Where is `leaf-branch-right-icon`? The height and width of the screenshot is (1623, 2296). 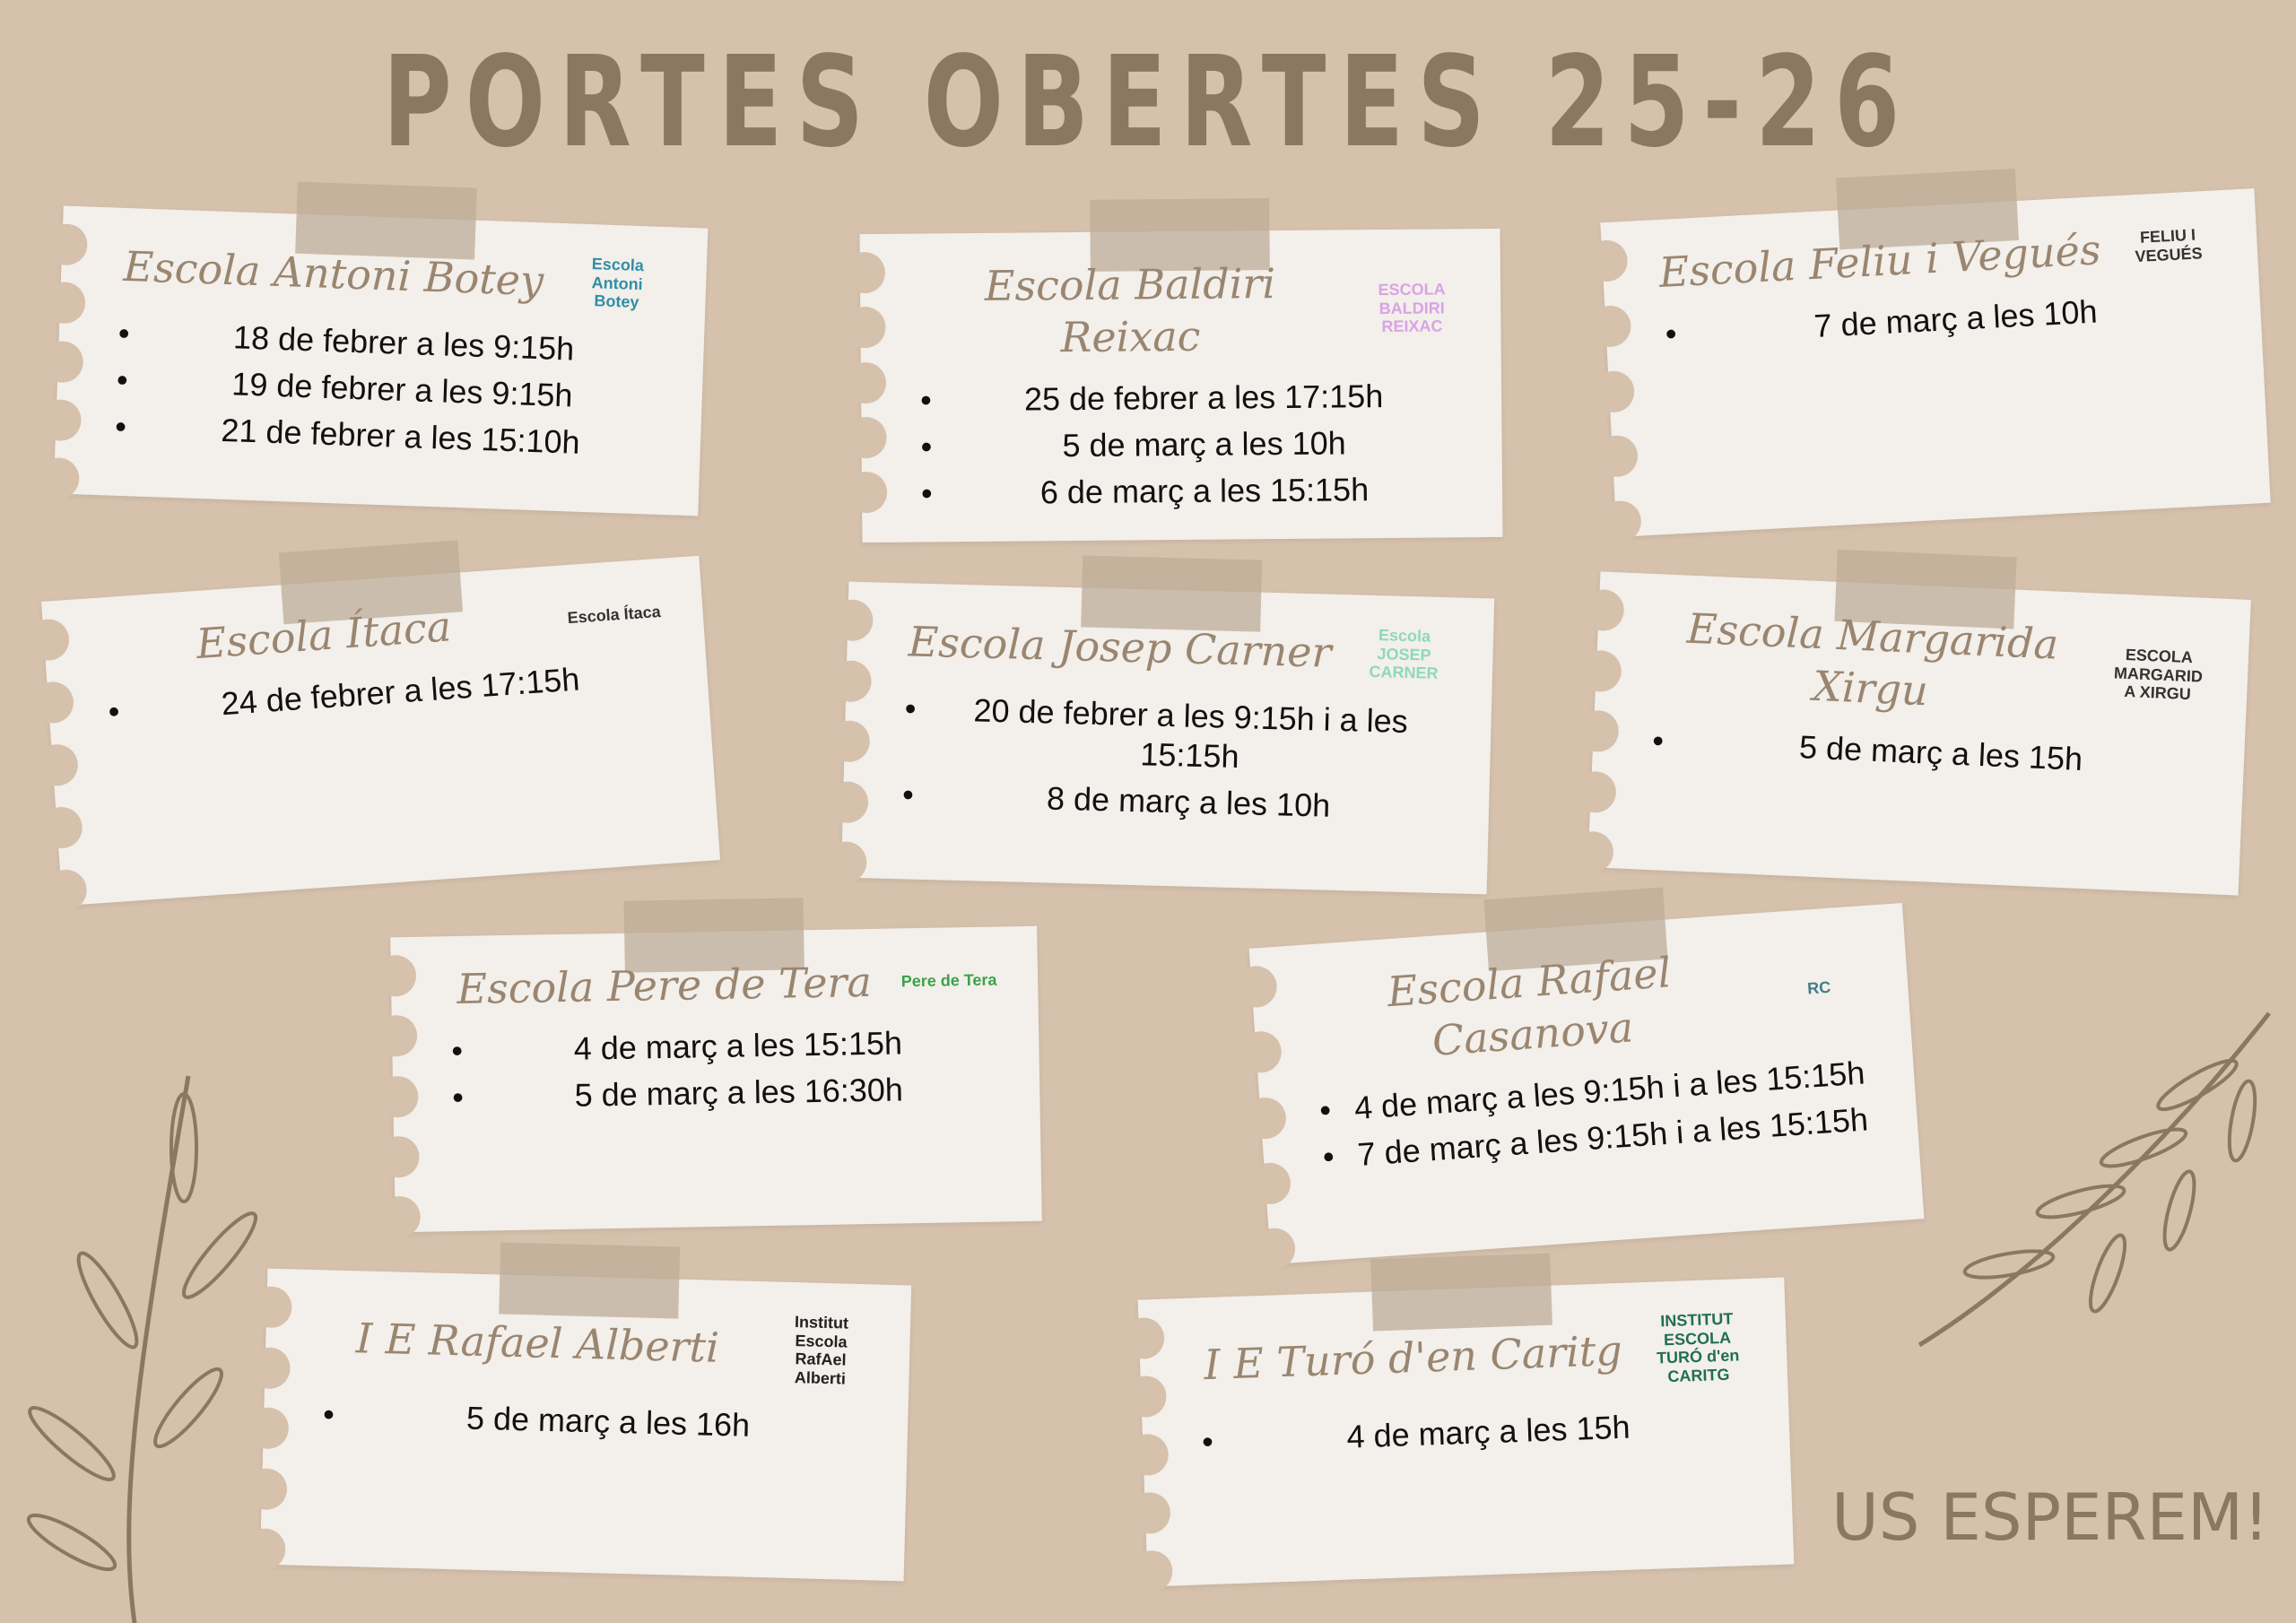 leaf-branch-right-icon is located at coordinates (2094, 1179).